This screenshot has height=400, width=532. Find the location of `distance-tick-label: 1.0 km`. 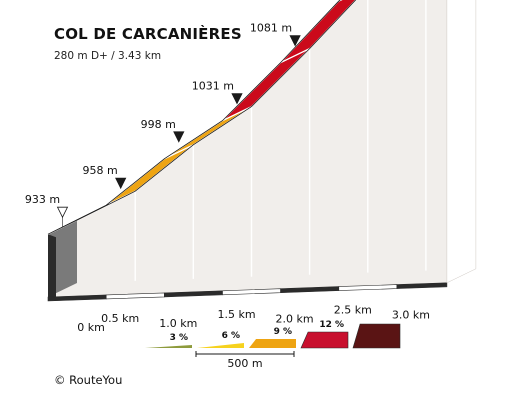

distance-tick-label: 1.0 km is located at coordinates (178, 323).